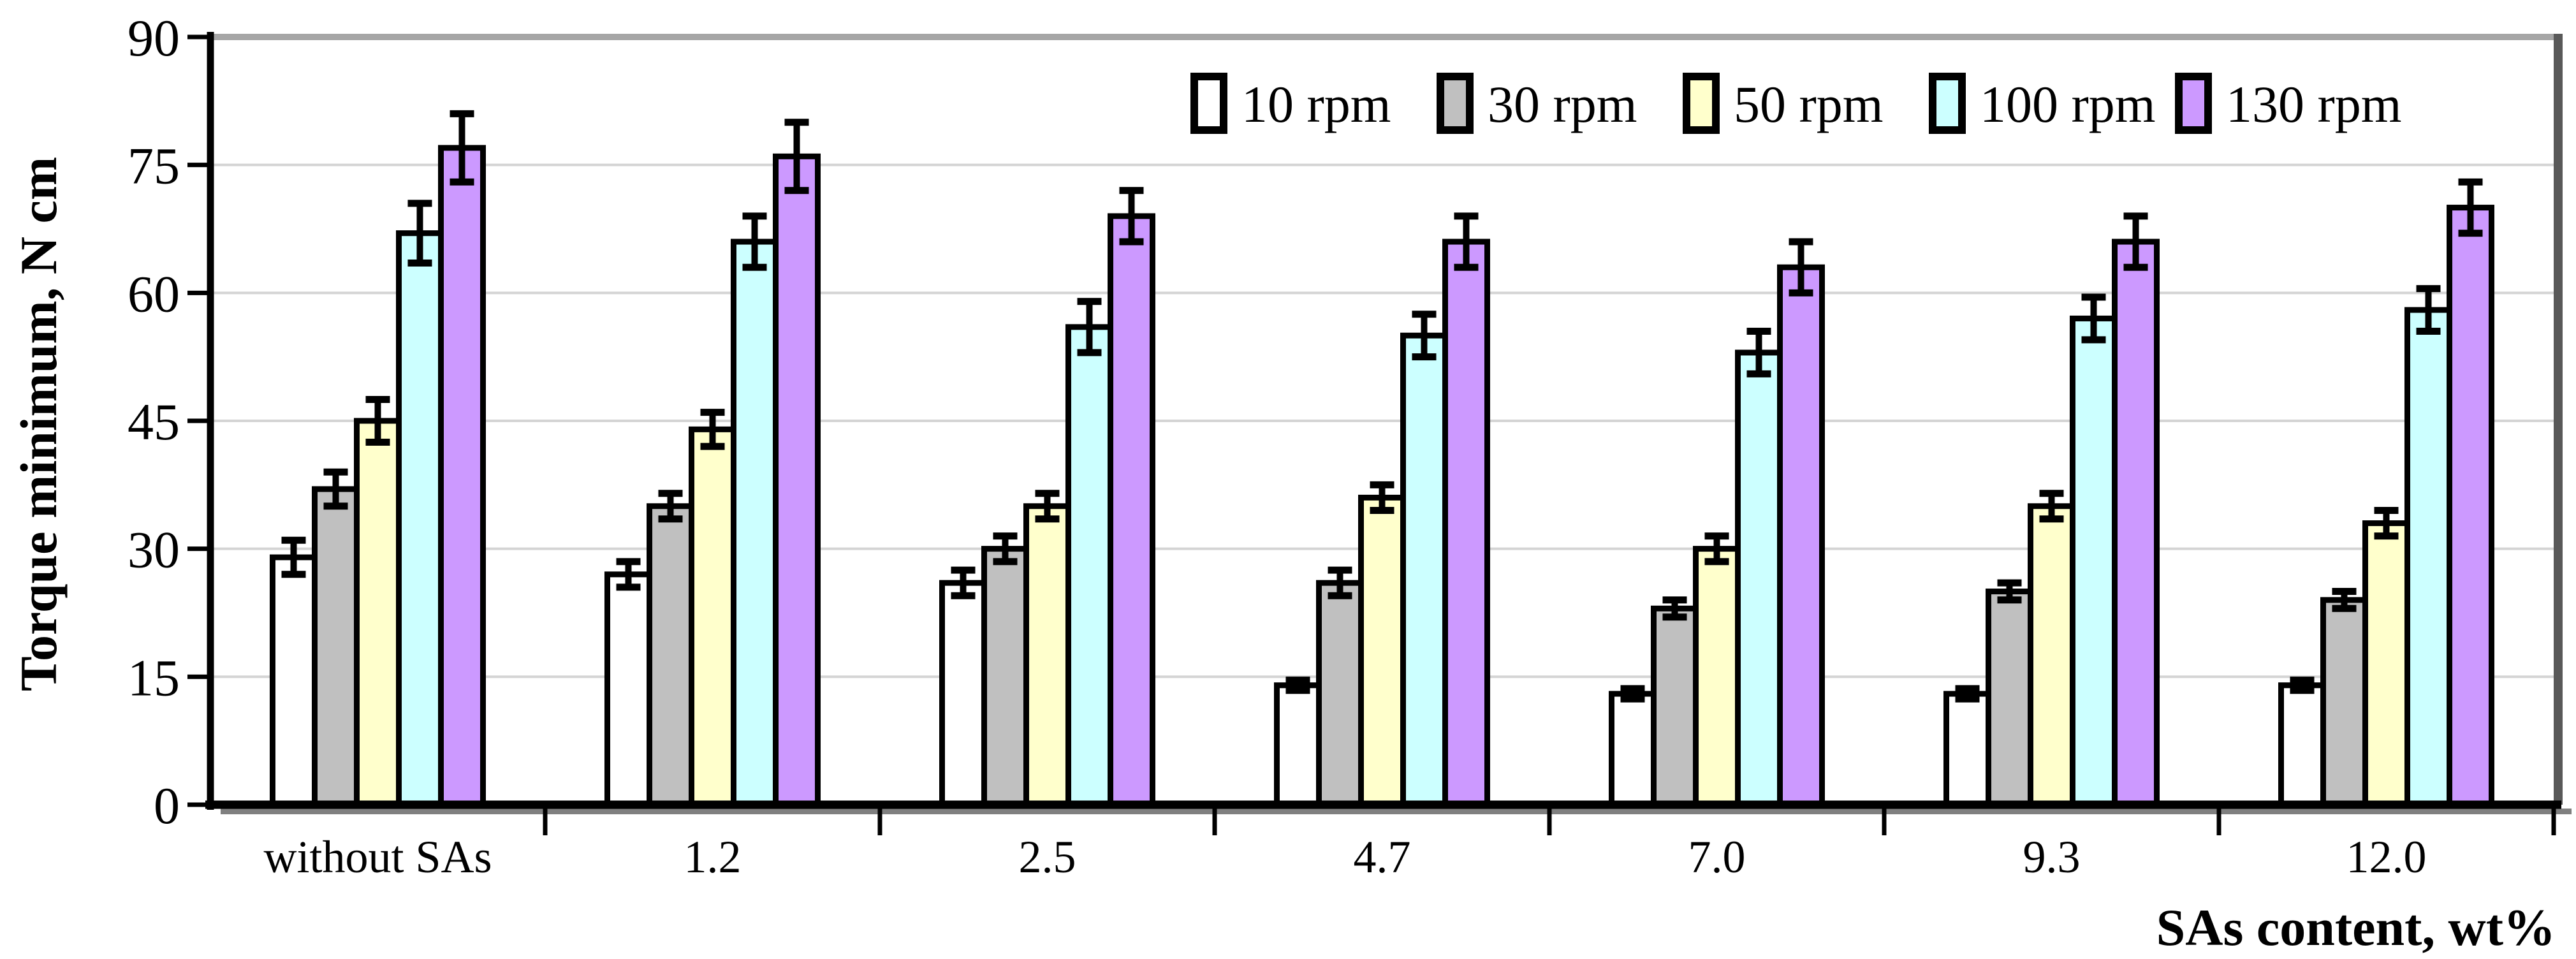 Image resolution: width=2576 pixels, height=959 pixels. I want to click on legend-label: 130 rpm, so click(2314, 104).